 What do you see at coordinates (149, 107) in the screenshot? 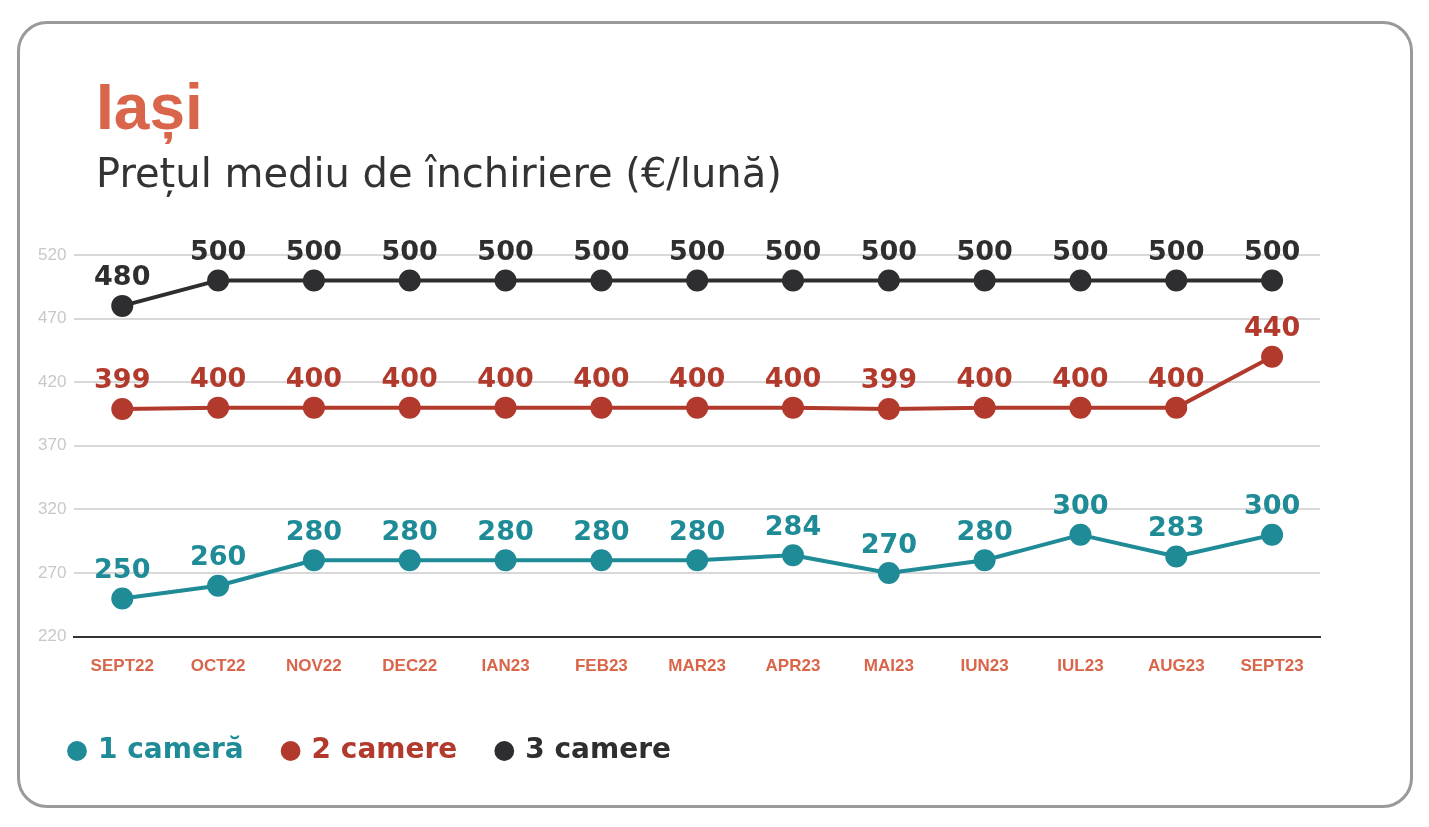
I see `chart-title: Iași` at bounding box center [149, 107].